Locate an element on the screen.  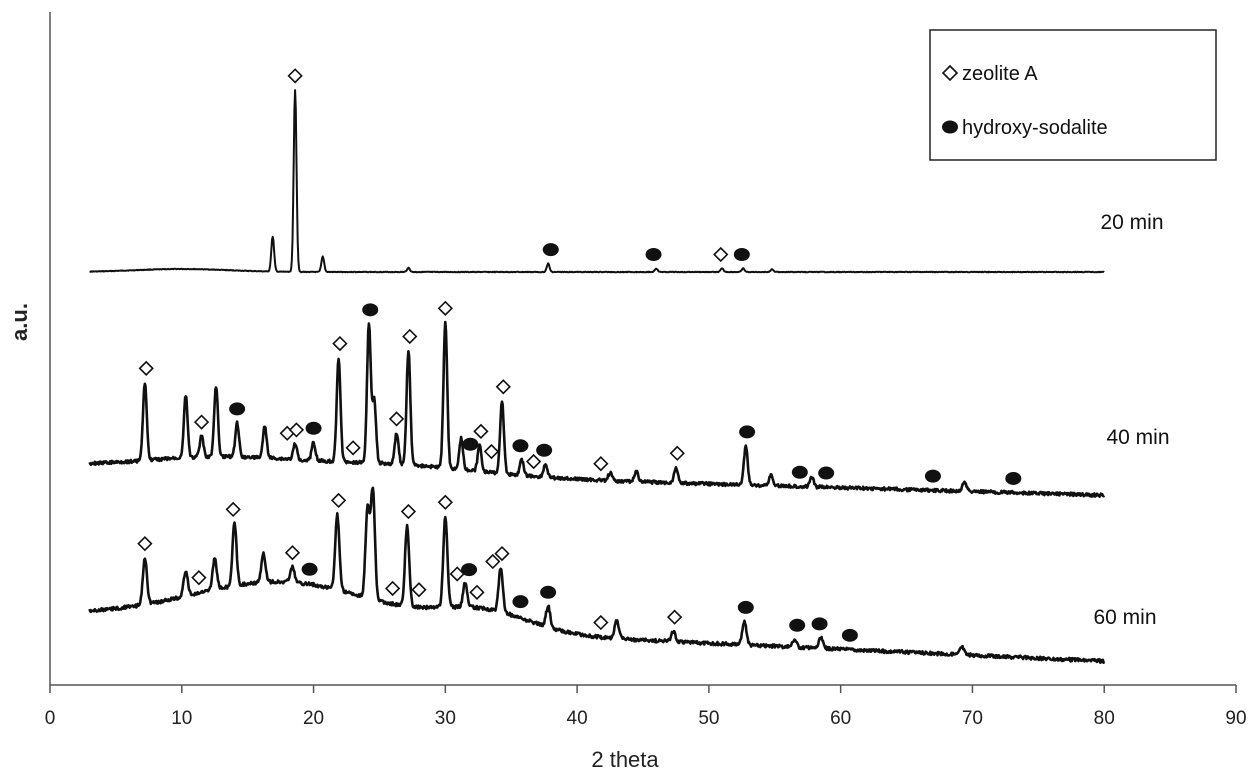
x-tick-label-90: 90 is located at coordinates (1235, 718).